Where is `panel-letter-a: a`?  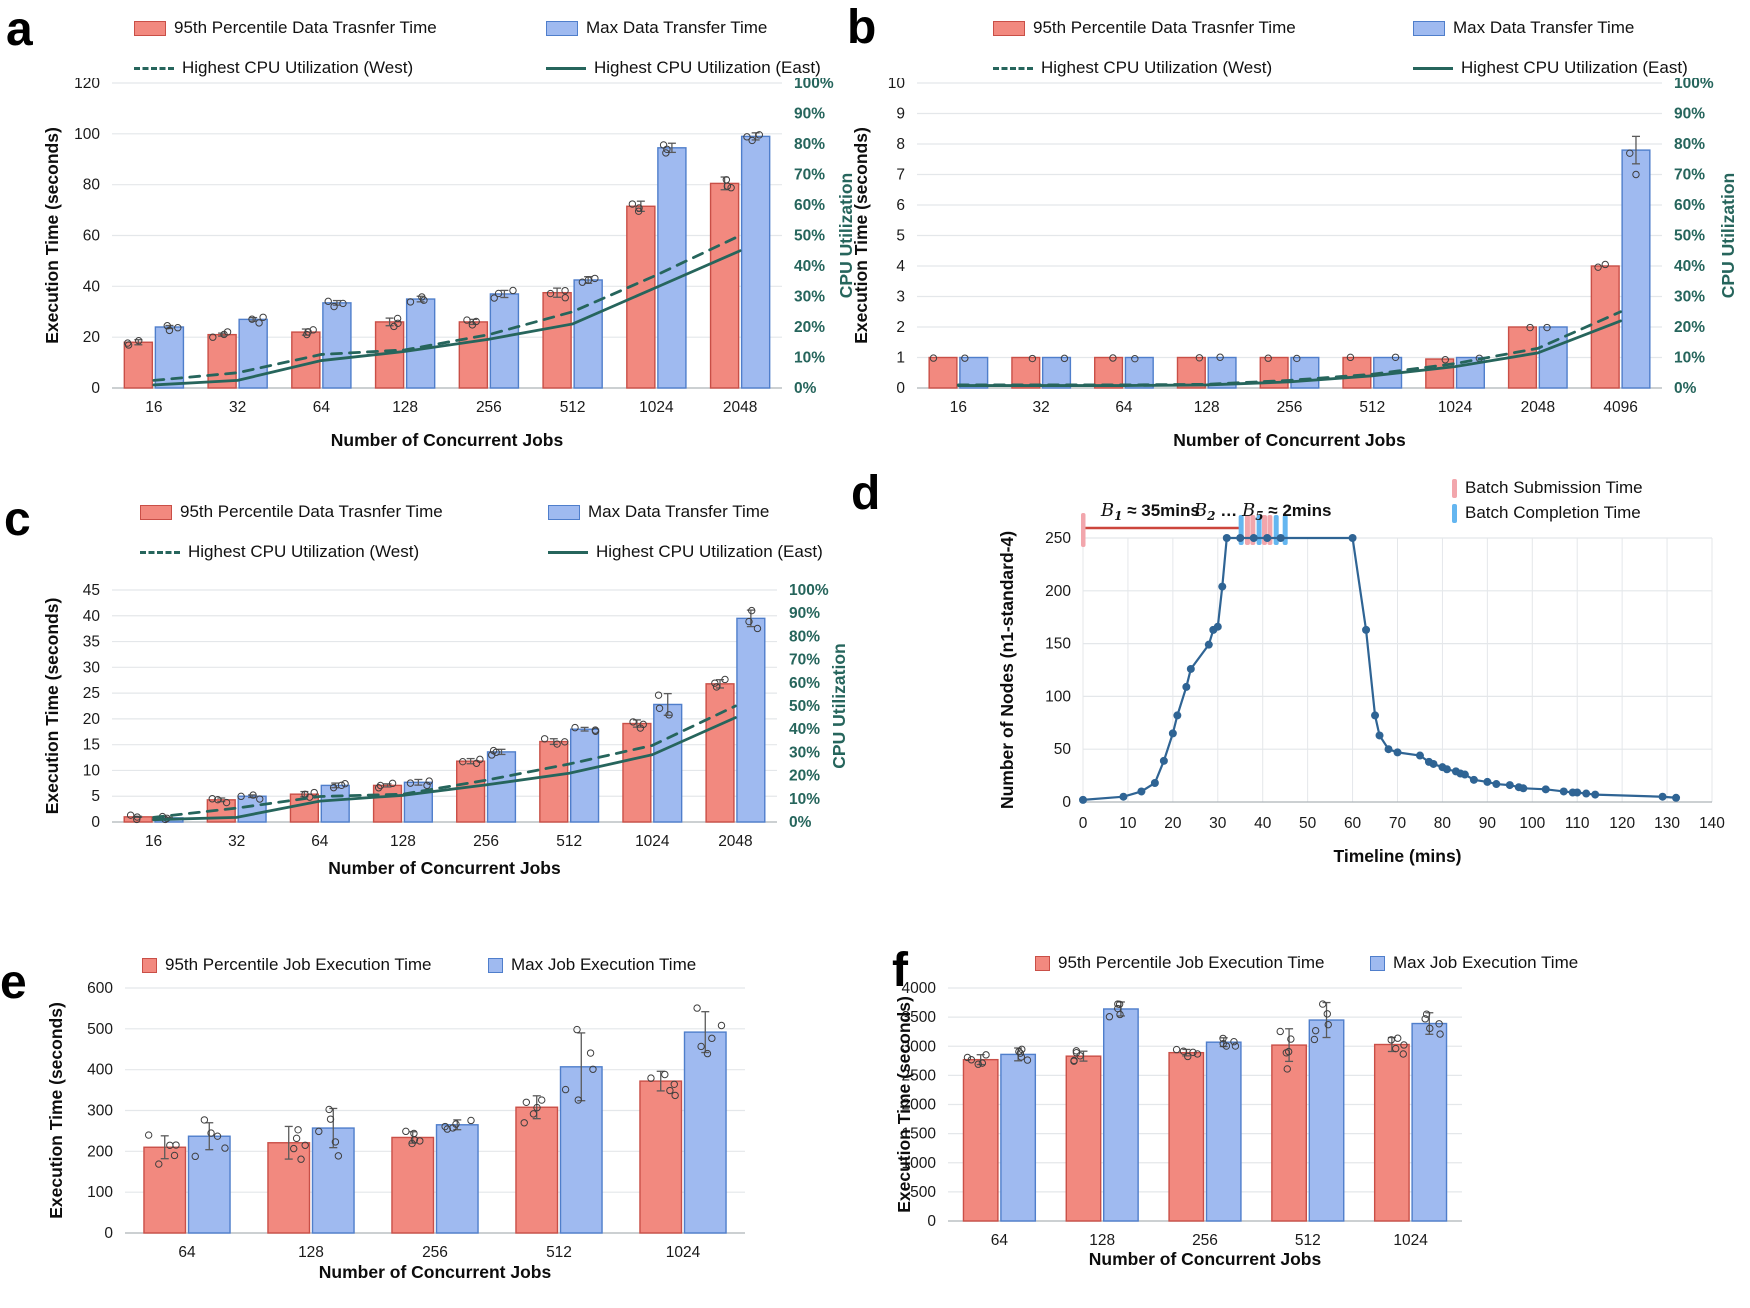
panel-letter-a: a is located at coordinates (19, 29).